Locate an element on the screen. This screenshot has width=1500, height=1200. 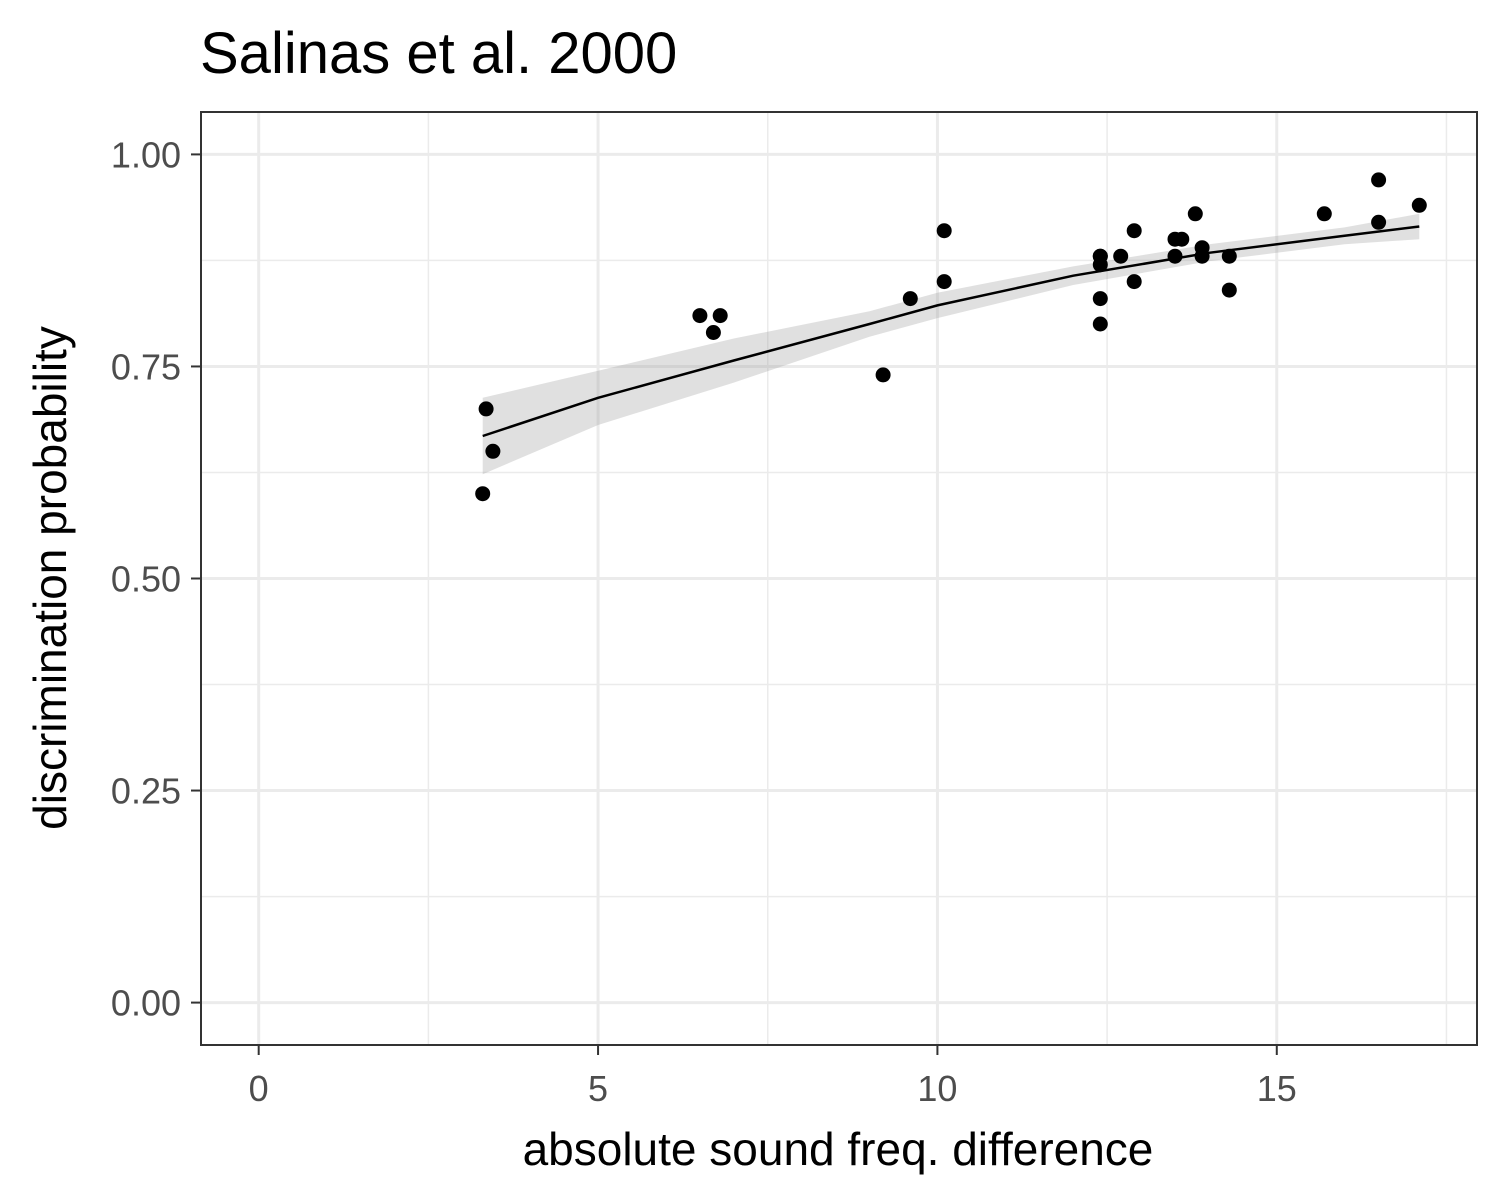
chart-title: Salinas et al. 2000 is located at coordinates (438, 53).